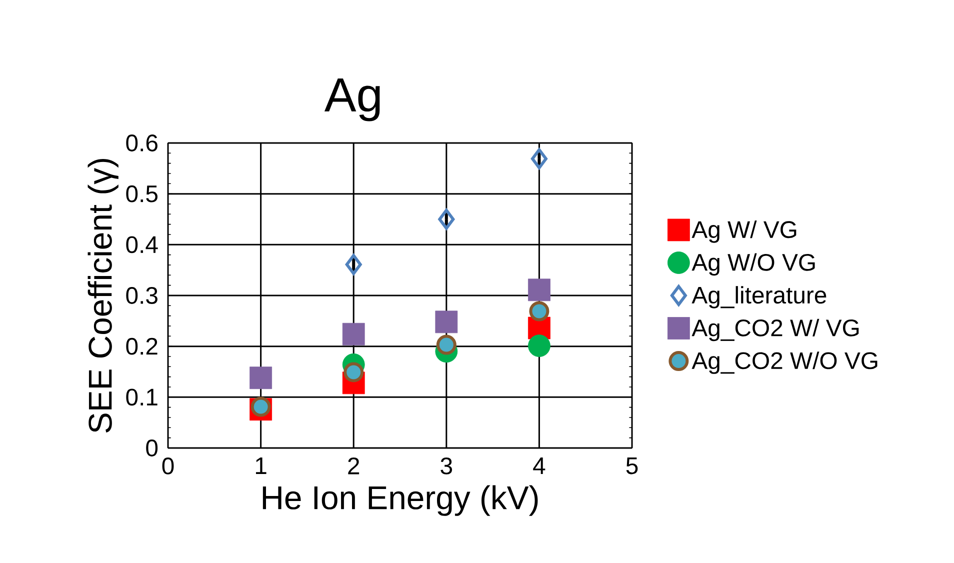 The height and width of the screenshot is (563, 954). Describe the element at coordinates (152, 448) in the screenshot. I see `y-tick-label: 0` at that location.